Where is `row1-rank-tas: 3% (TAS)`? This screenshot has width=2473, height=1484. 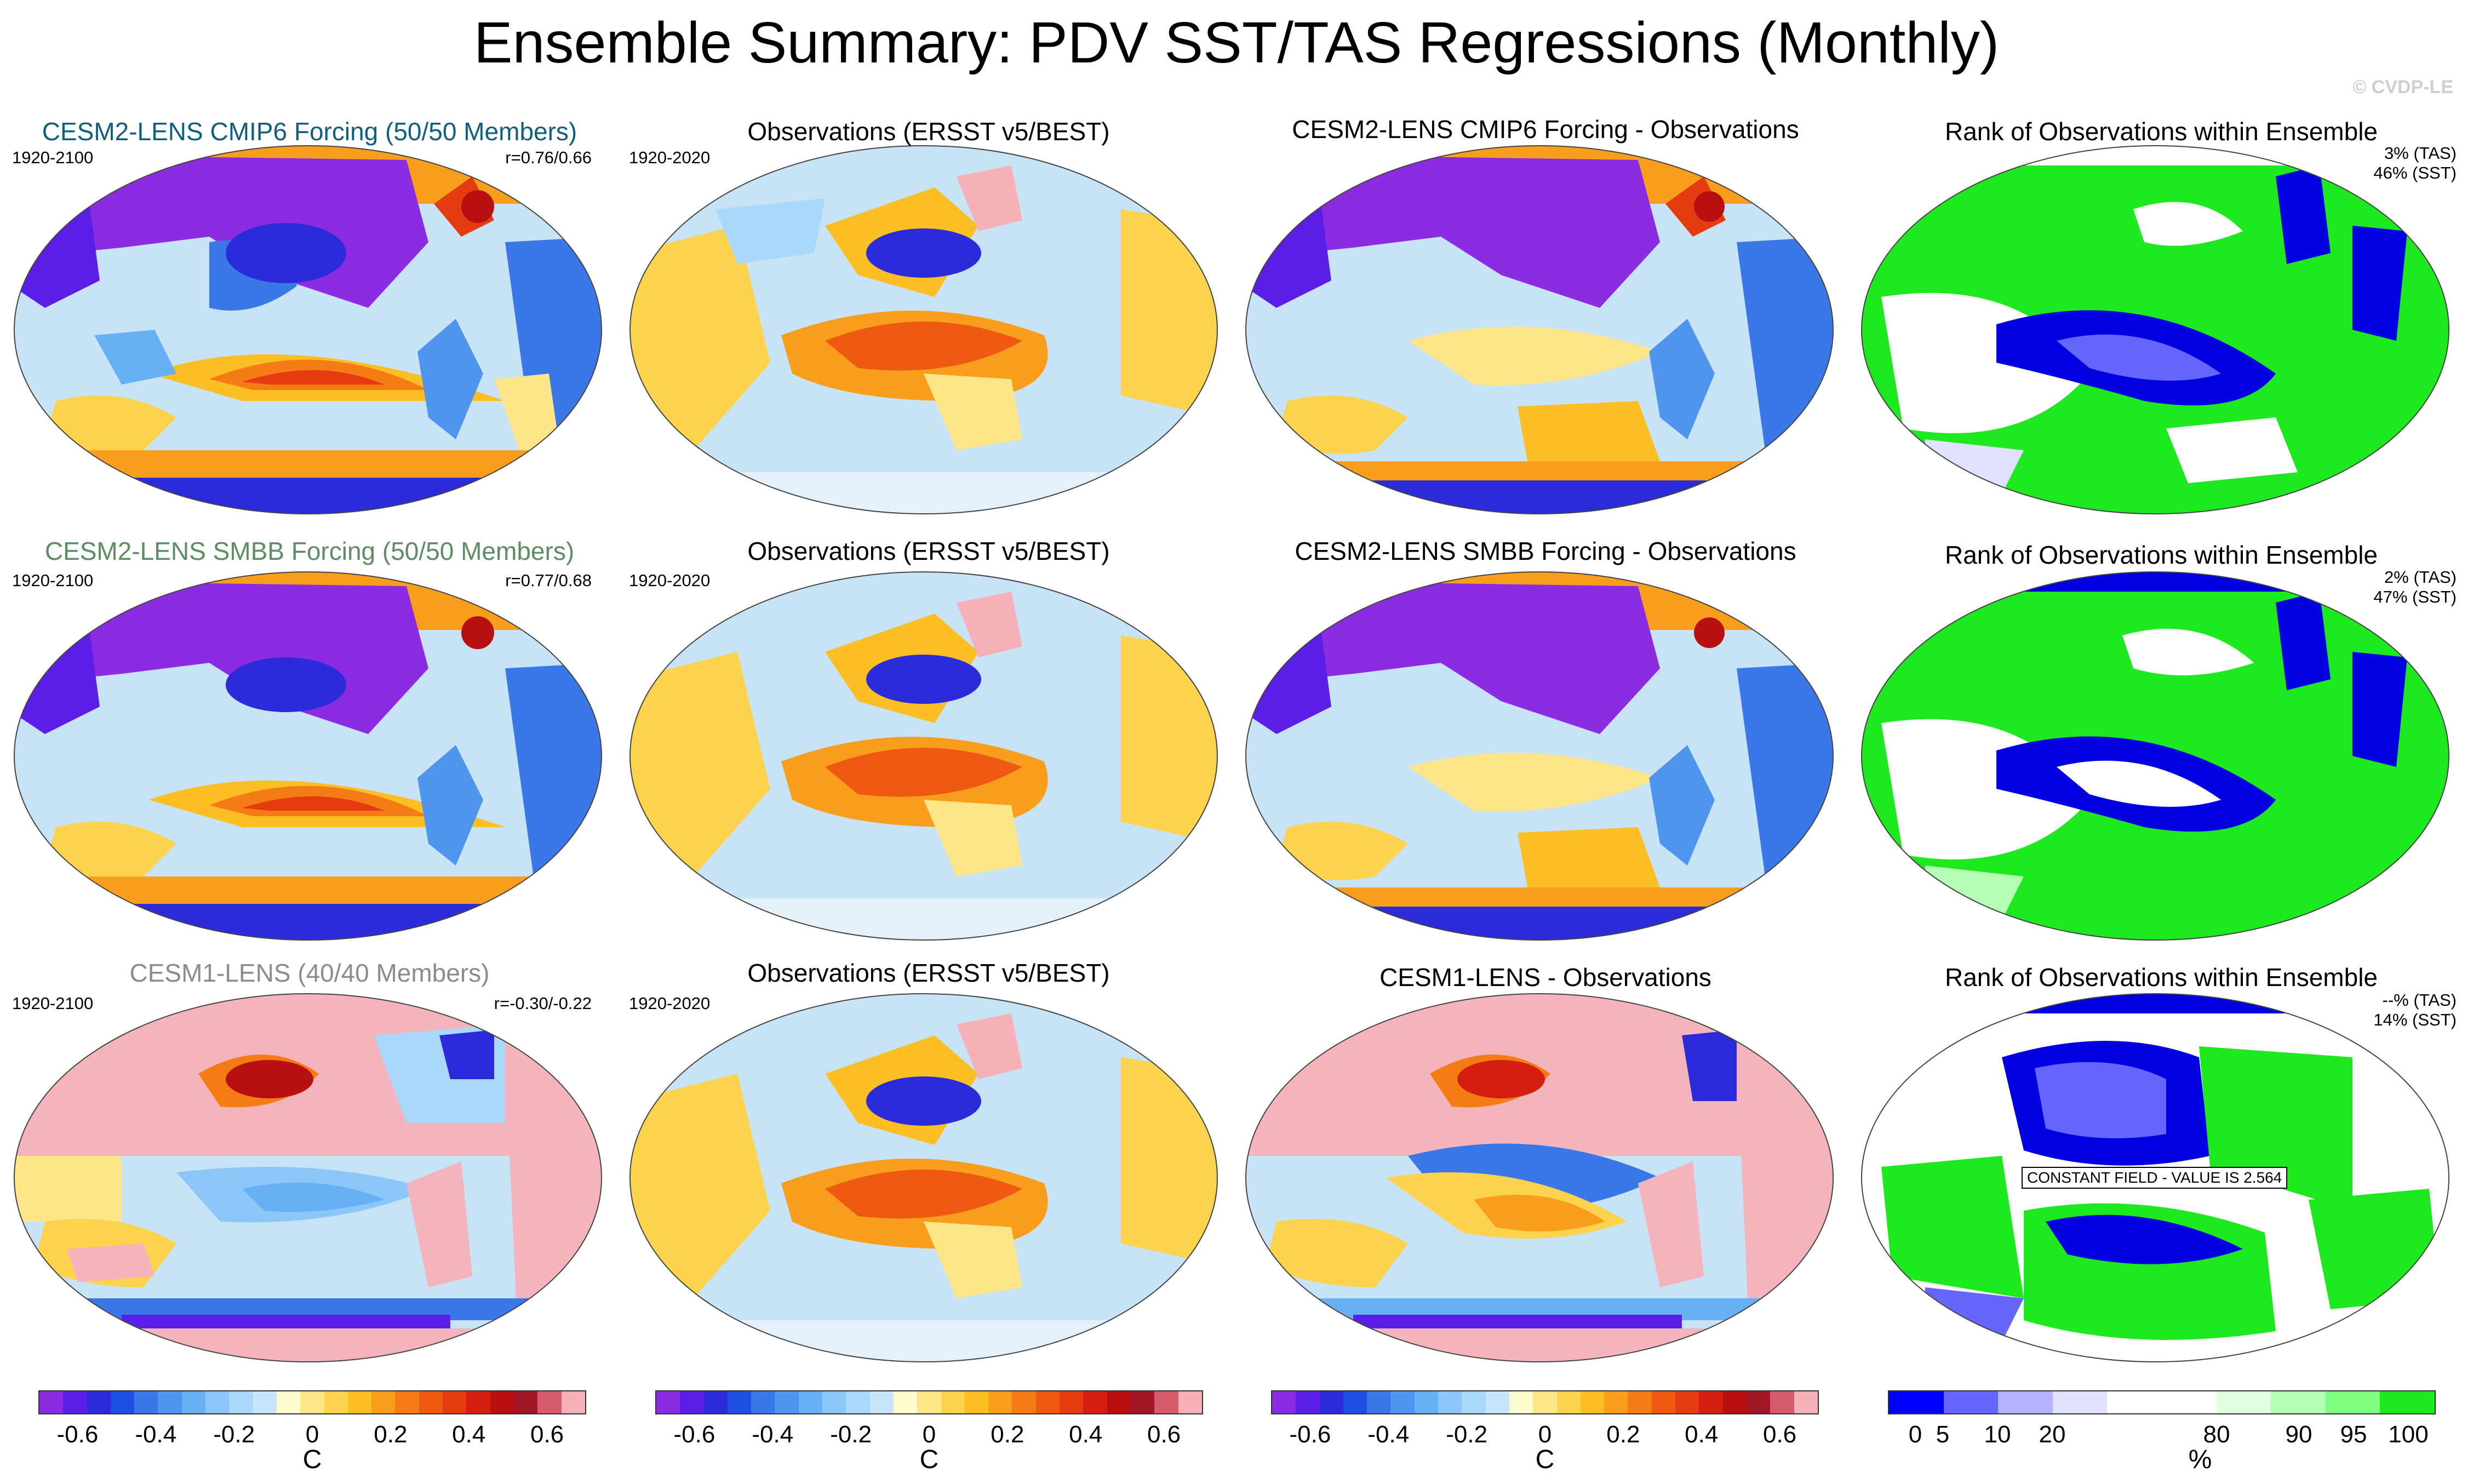 row1-rank-tas: 3% (TAS) is located at coordinates (2421, 153).